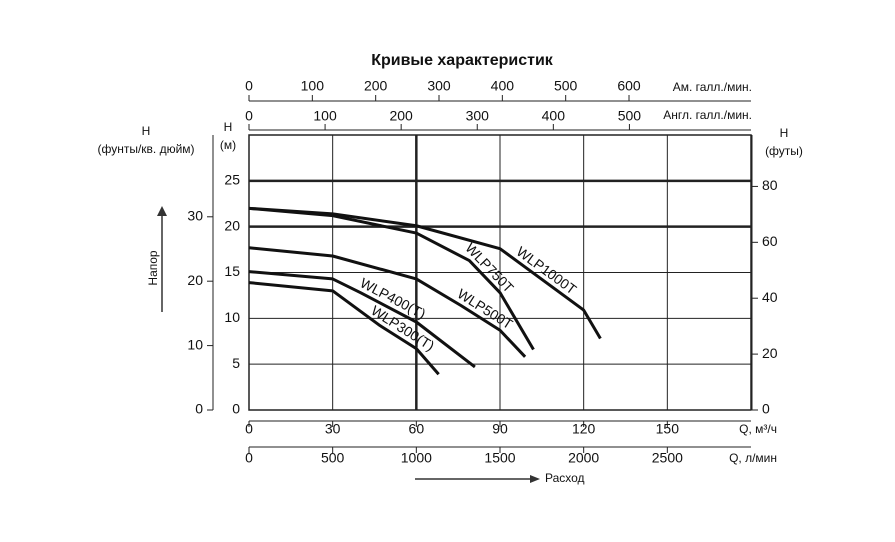 The height and width of the screenshot is (542, 895). Describe the element at coordinates (770, 185) in the screenshot. I see `axis-tick-label: 80` at that location.